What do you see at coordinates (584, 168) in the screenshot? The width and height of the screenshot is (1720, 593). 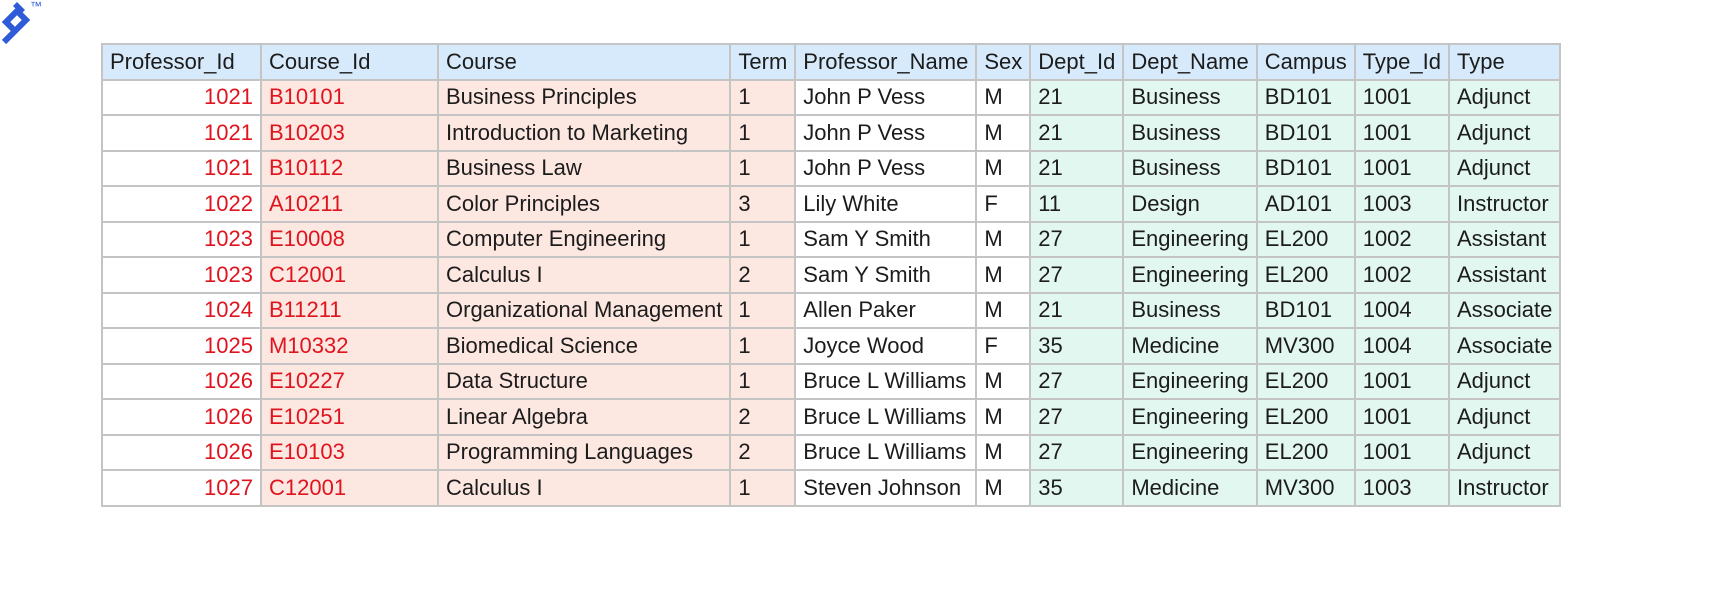 I see `cell-course: Business Law` at bounding box center [584, 168].